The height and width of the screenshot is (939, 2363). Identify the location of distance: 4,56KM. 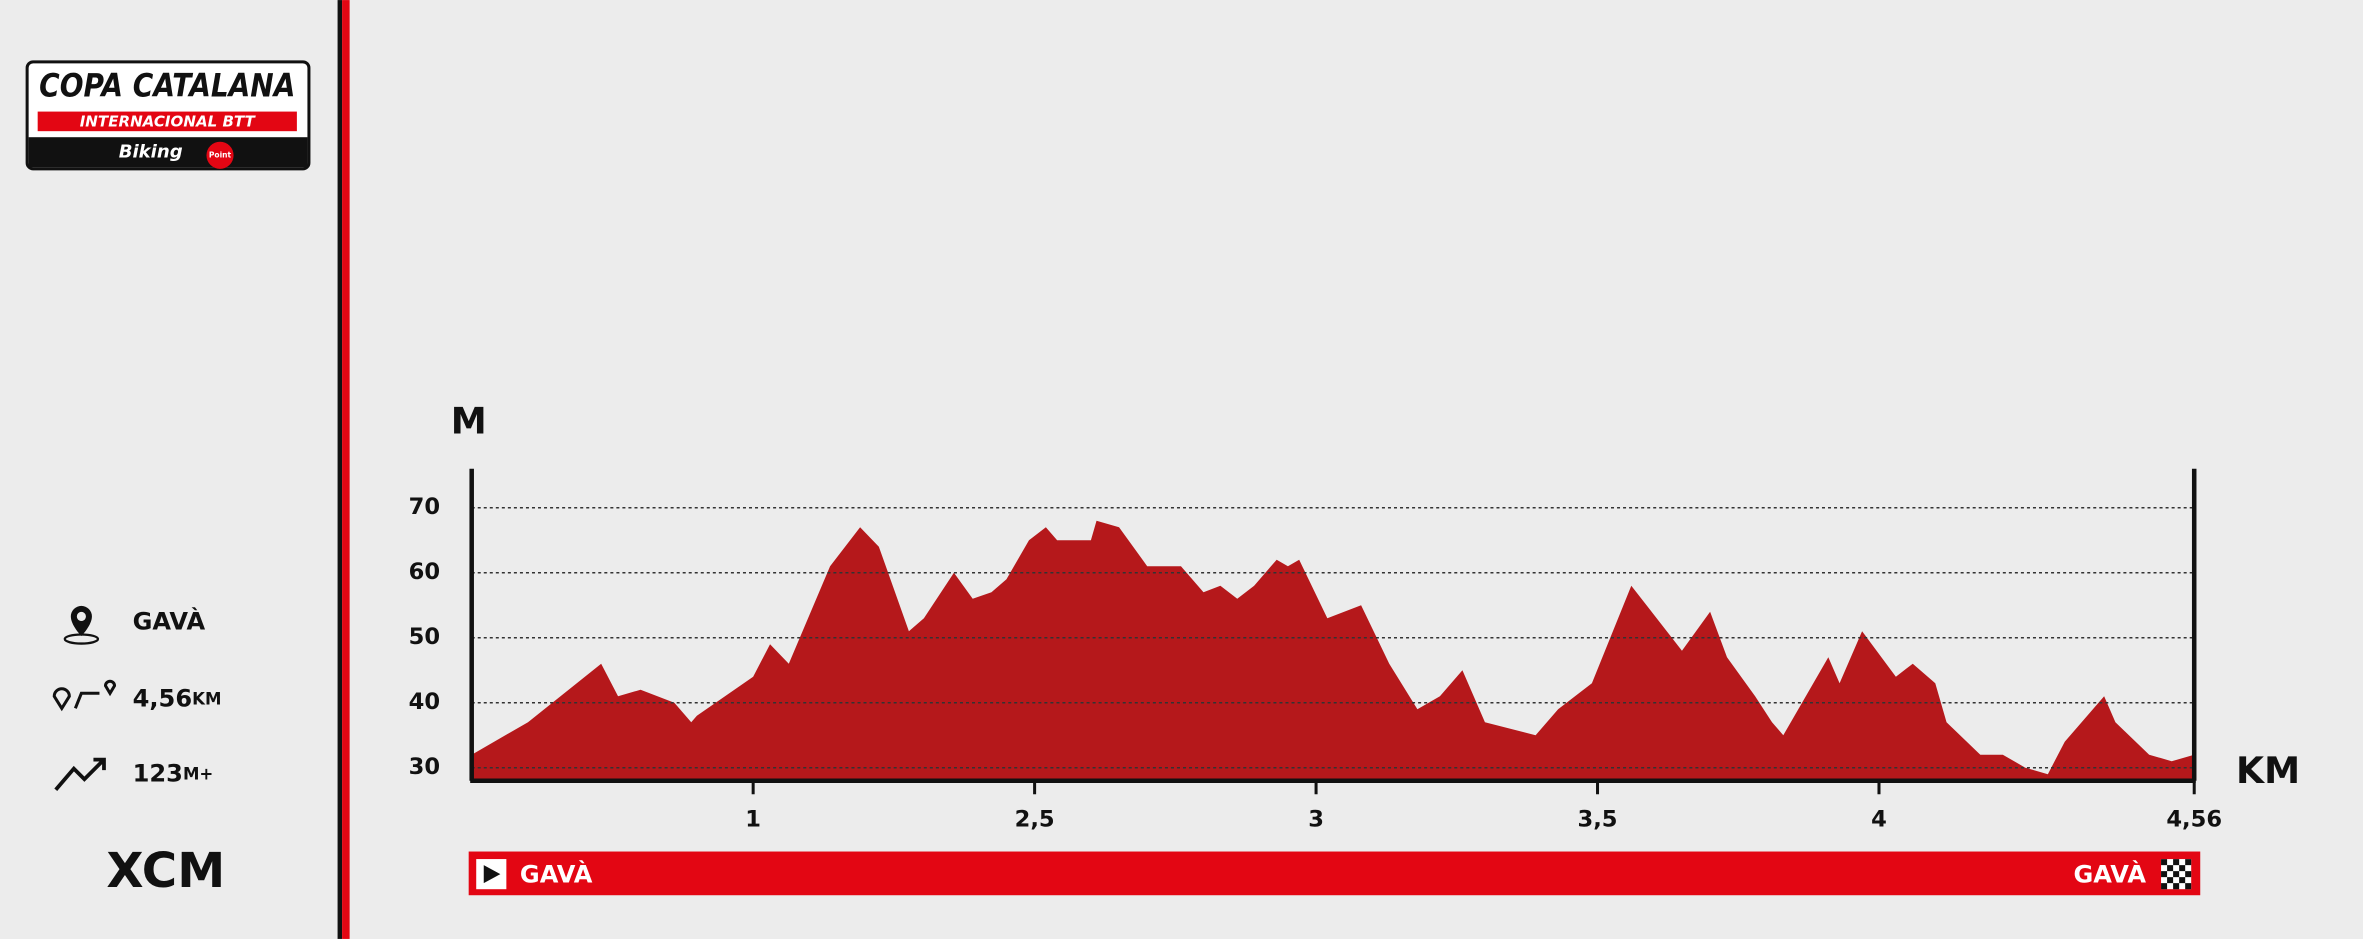
(177, 698).